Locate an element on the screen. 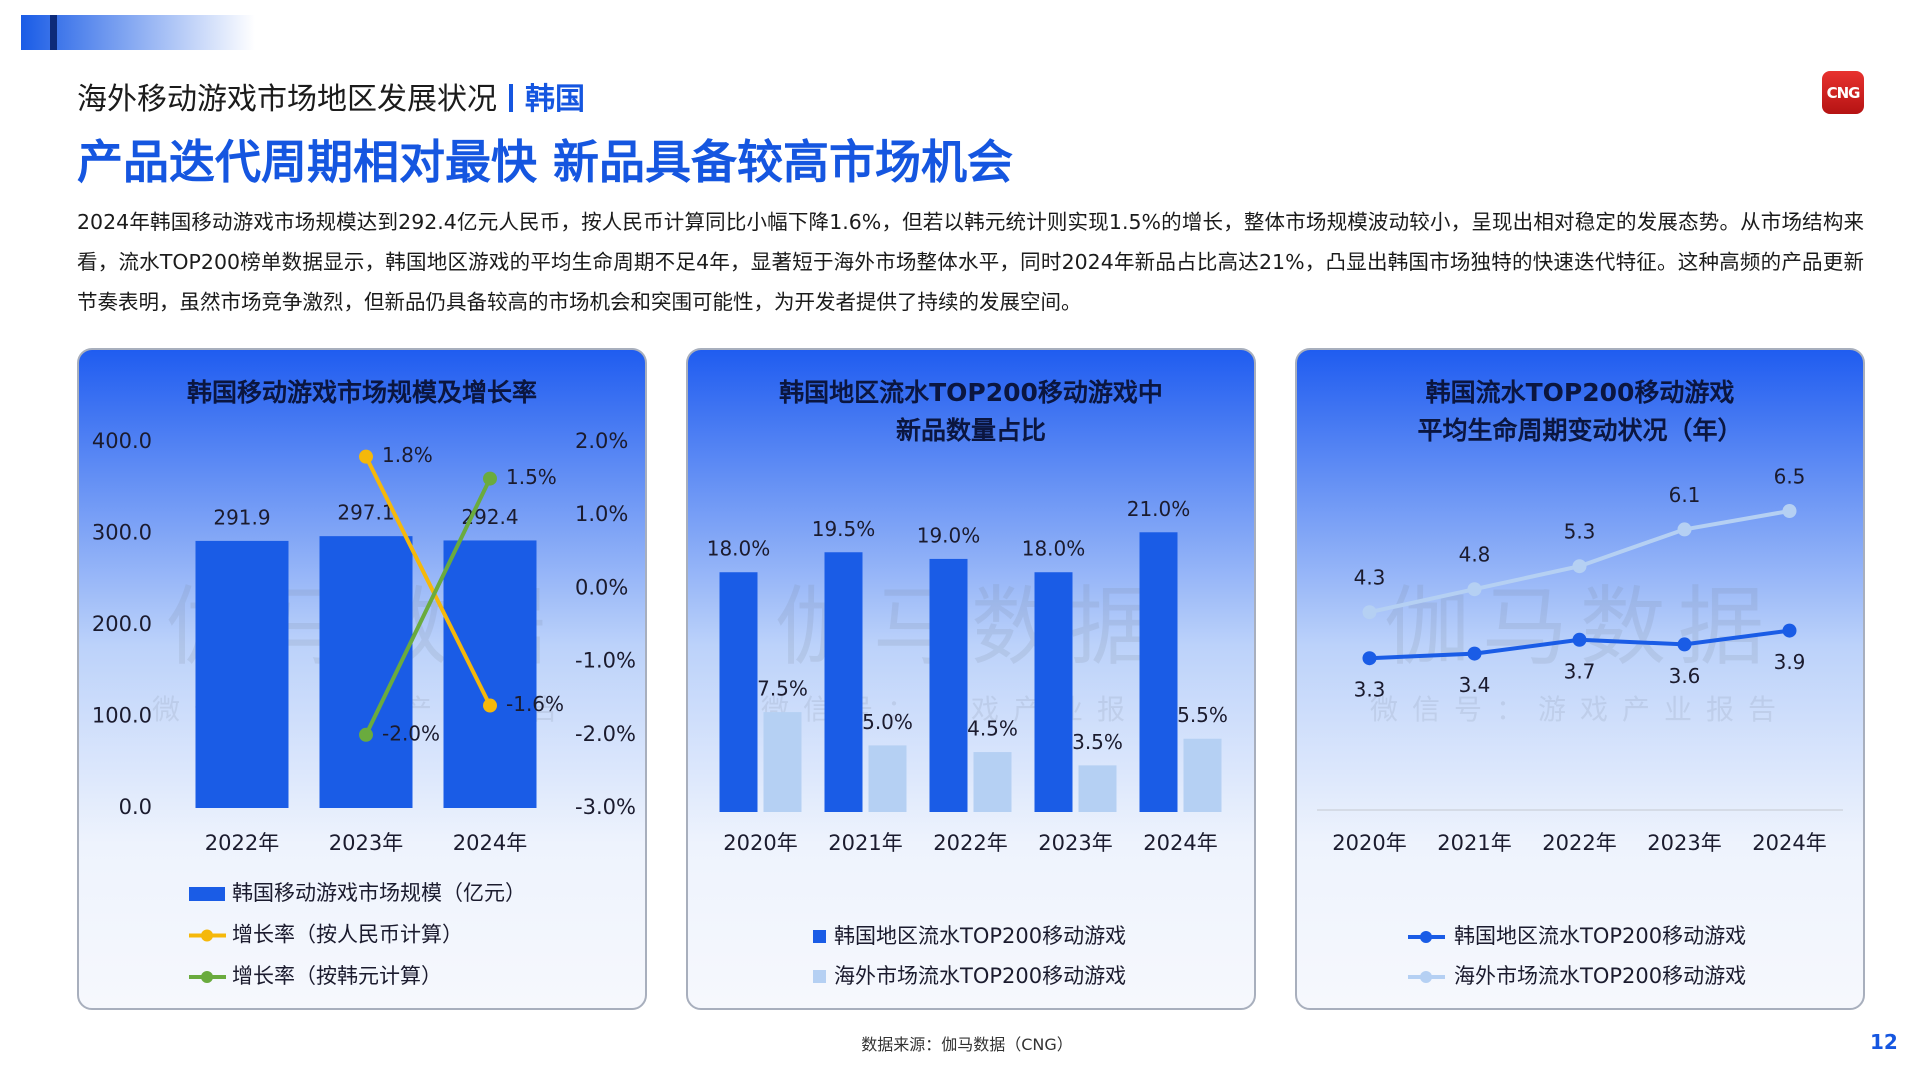 Image resolution: width=1920 pixels, height=1080 pixels. value-label: 3.3 is located at coordinates (1370, 690).